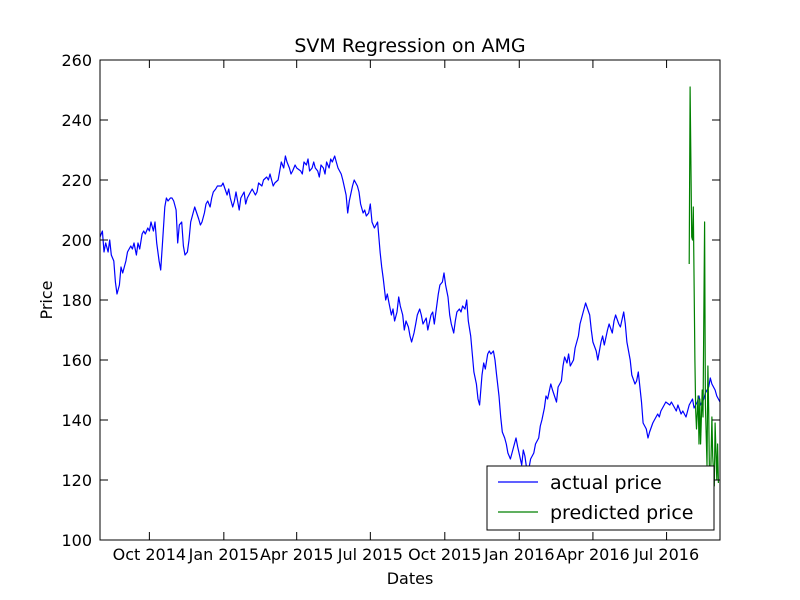  What do you see at coordinates (370, 554) in the screenshot?
I see `x-tick-label: Jul 2015` at bounding box center [370, 554].